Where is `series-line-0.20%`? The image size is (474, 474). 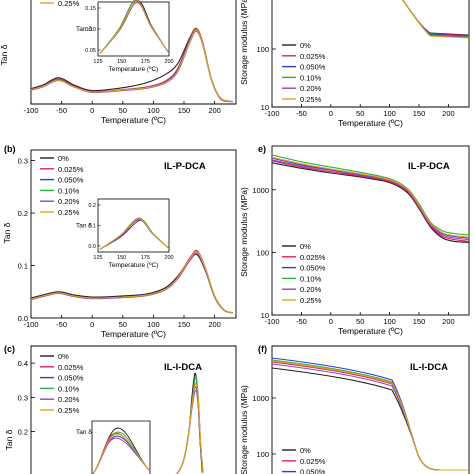 series-line-0.20% is located at coordinates (370, 200).